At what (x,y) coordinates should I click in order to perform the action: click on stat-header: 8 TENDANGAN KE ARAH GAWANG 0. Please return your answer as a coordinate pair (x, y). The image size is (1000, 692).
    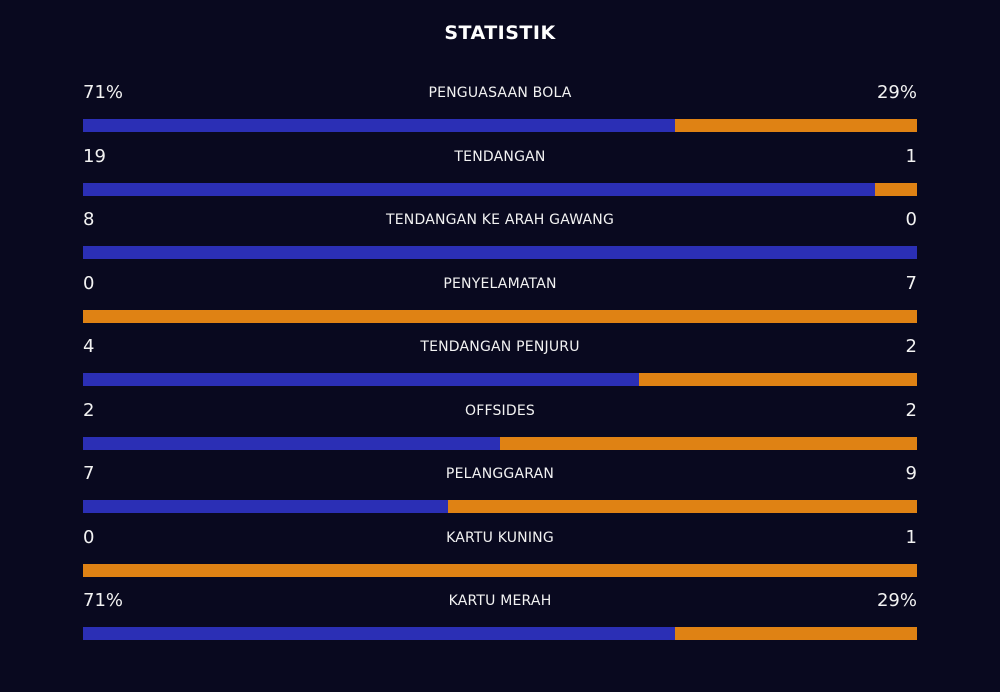
    Looking at the image, I should click on (500, 221).